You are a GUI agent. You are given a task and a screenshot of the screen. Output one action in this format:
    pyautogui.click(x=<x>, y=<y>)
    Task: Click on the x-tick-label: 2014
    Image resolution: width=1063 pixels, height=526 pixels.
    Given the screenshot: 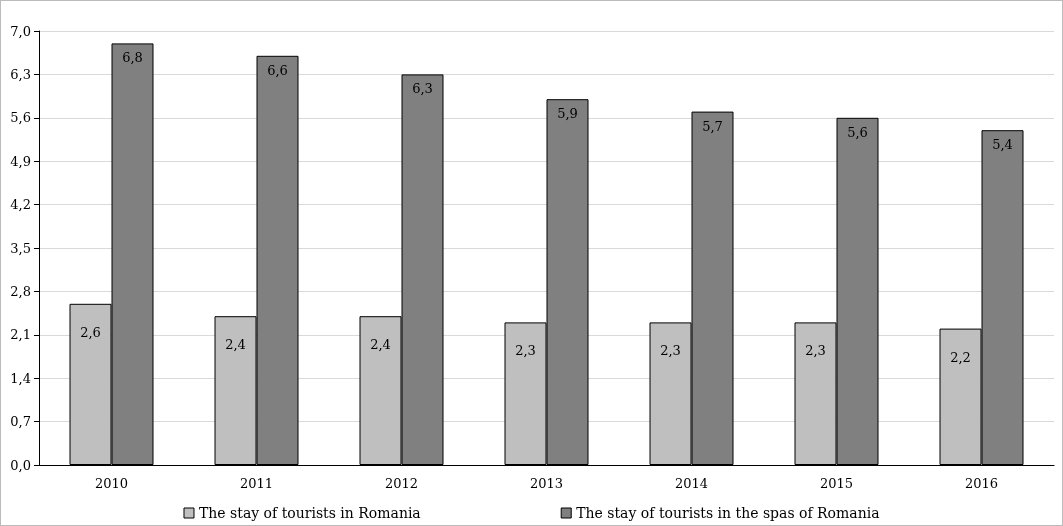 What is the action you would take?
    pyautogui.click(x=691, y=483)
    